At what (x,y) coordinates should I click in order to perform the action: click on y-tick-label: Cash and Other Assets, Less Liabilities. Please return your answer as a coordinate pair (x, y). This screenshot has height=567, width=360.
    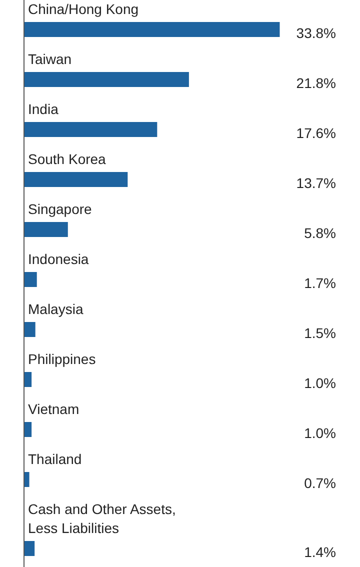
    Looking at the image, I should click on (102, 518).